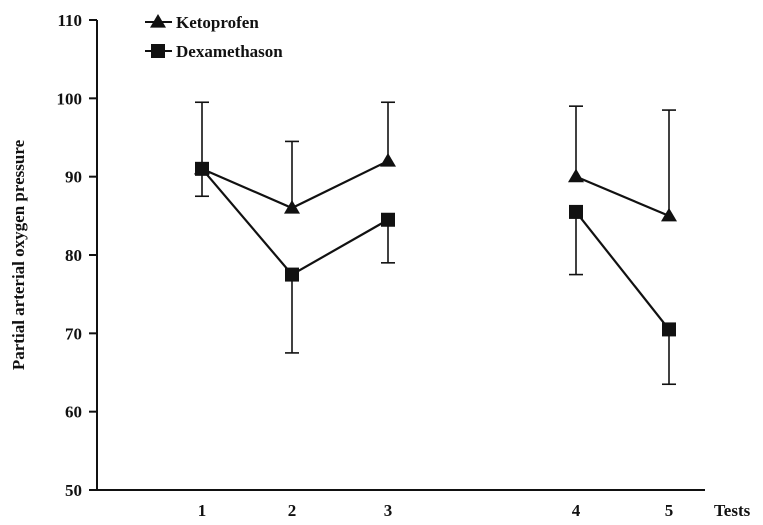 The image size is (763, 525). Describe the element at coordinates (73, 490) in the screenshot. I see `y-tick-label: 50` at that location.